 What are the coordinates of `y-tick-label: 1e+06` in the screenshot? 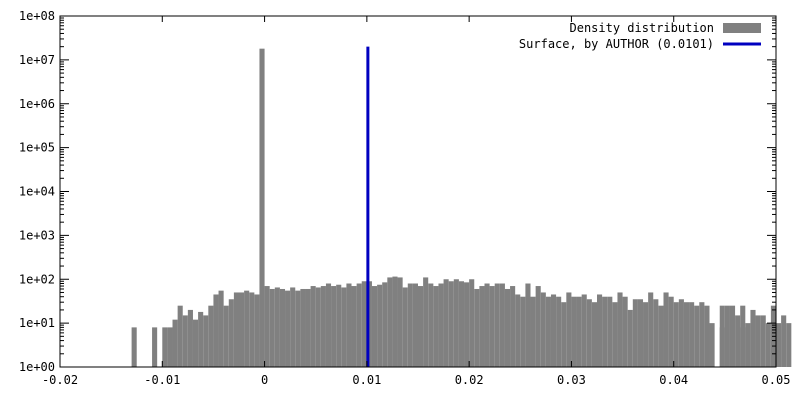 It's located at (37, 104).